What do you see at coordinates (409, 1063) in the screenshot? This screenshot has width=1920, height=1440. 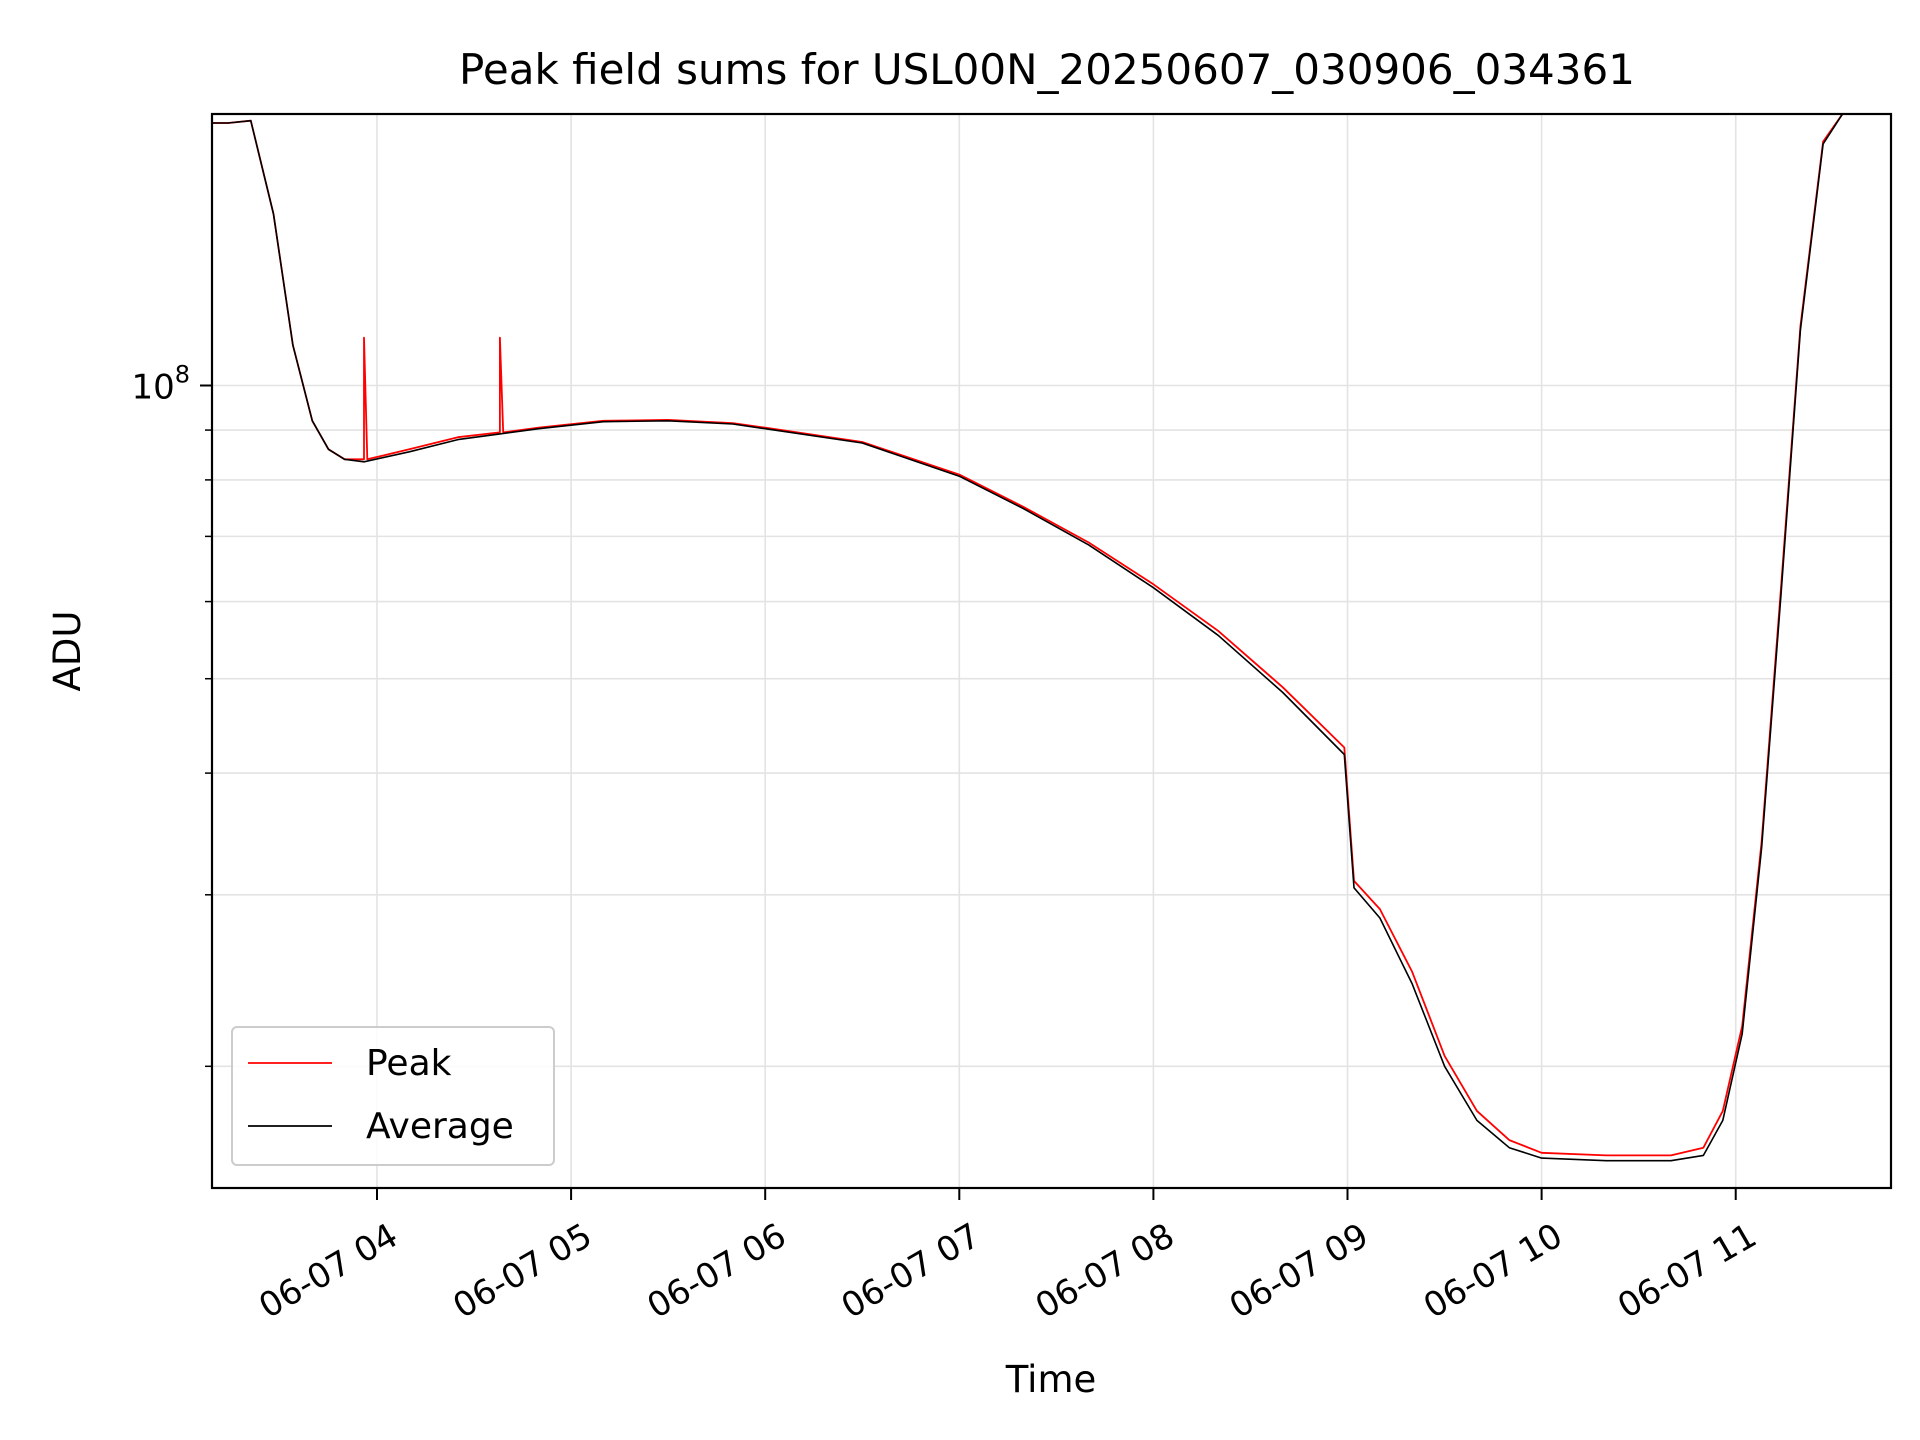 I see `legend-label-peak: Peak` at bounding box center [409, 1063].